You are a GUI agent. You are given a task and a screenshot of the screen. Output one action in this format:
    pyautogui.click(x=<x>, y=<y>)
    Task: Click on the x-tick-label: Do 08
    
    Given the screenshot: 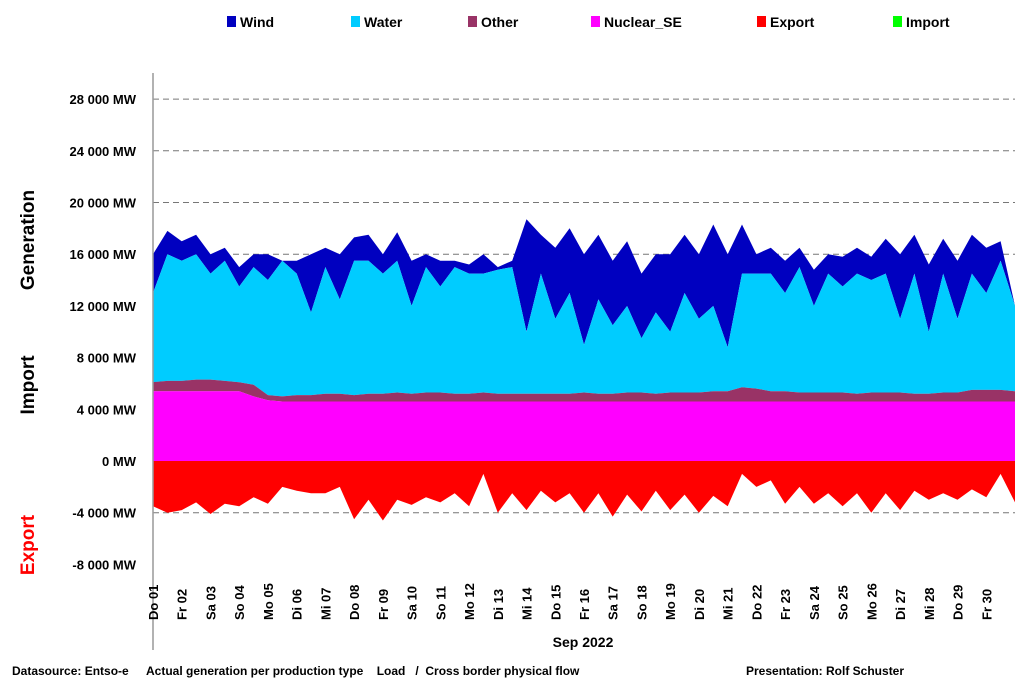 What is the action you would take?
    pyautogui.click(x=354, y=602)
    